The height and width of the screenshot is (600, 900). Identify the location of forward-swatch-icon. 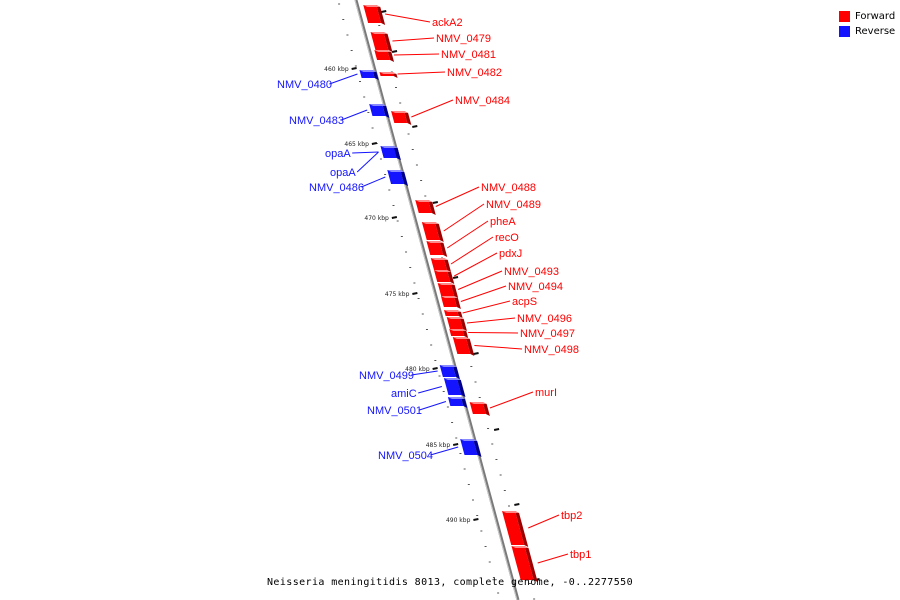
(844, 16).